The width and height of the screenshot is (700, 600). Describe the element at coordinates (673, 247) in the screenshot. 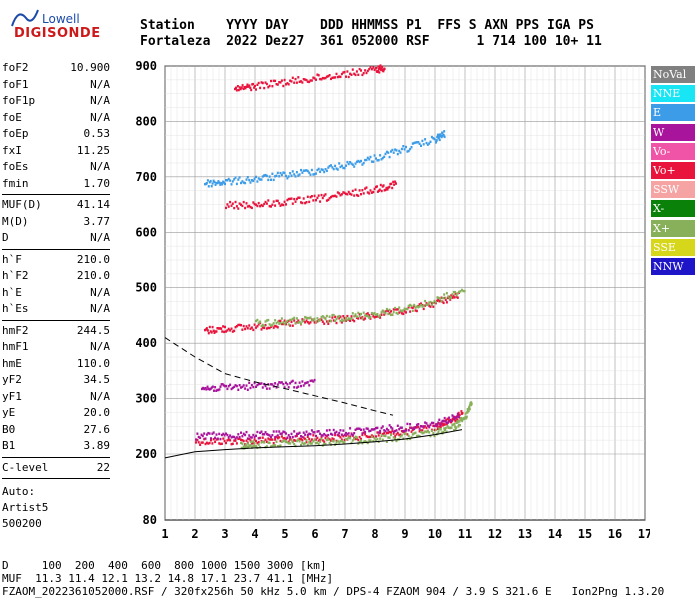

I see `legend-item: SSE` at that location.